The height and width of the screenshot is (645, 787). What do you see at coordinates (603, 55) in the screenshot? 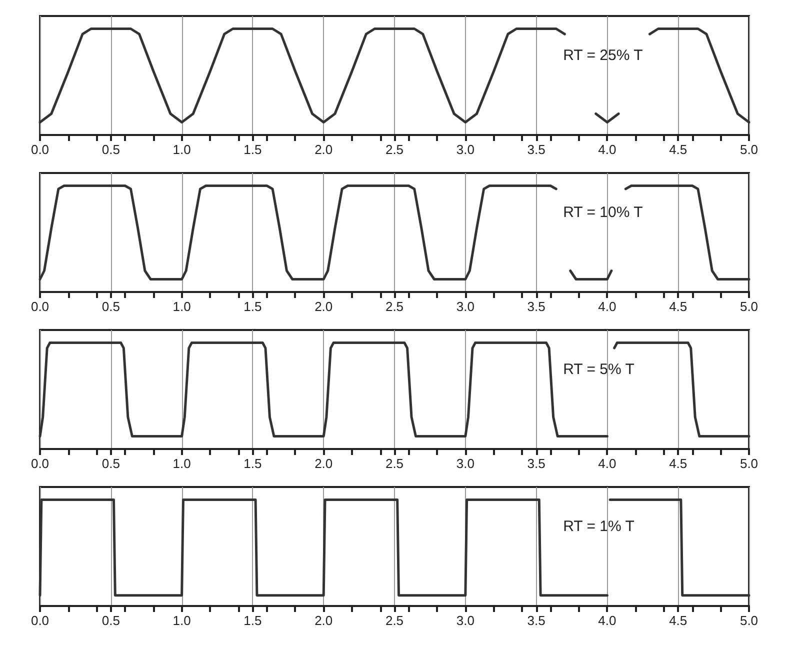
I see `annotation: RT = 25% T` at bounding box center [603, 55].